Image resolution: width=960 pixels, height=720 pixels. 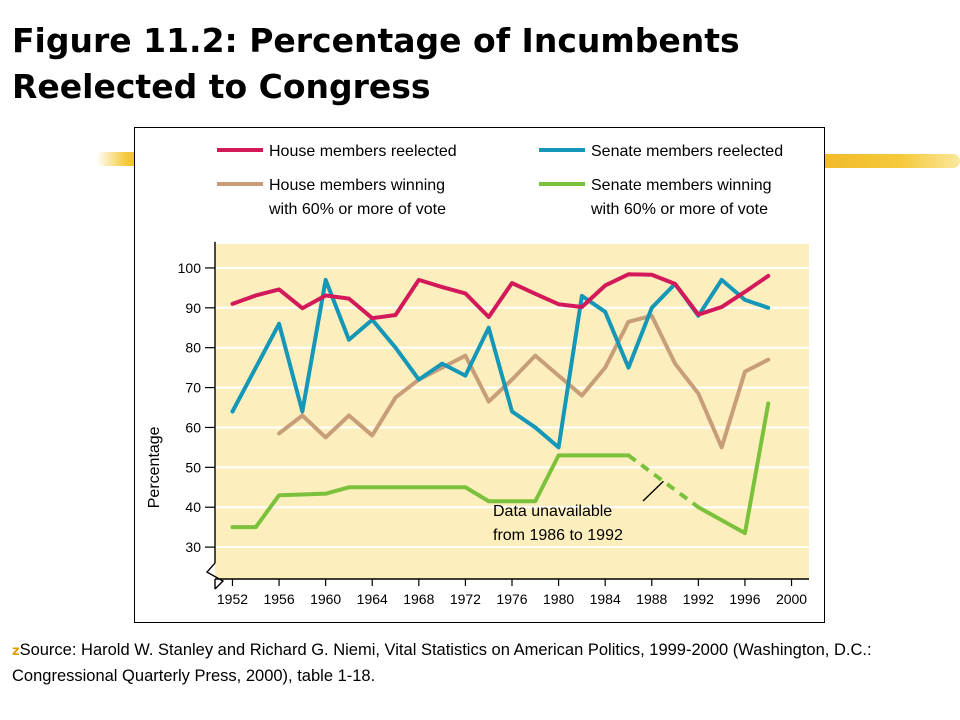 What do you see at coordinates (558, 599) in the screenshot?
I see `x-tick-label-1980: 1980` at bounding box center [558, 599].